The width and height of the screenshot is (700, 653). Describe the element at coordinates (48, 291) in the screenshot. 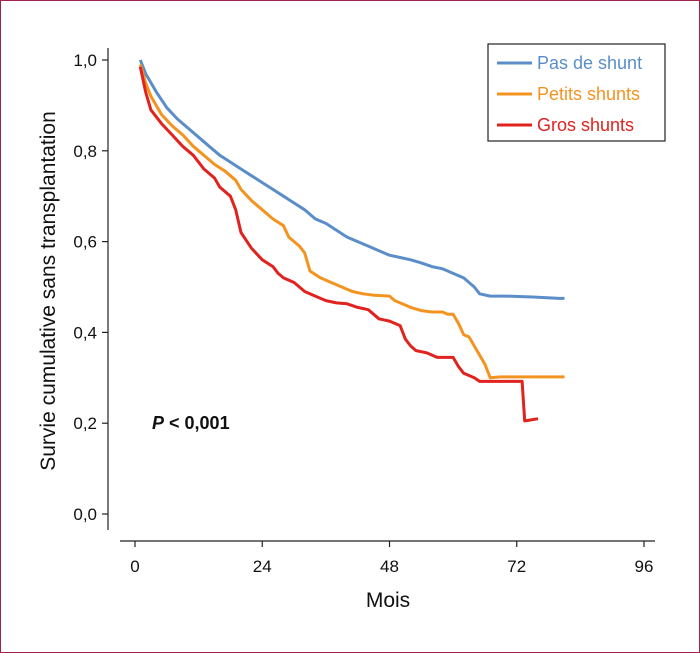

I see `y-axis-title: Survie cumulative sans transplantation` at that location.